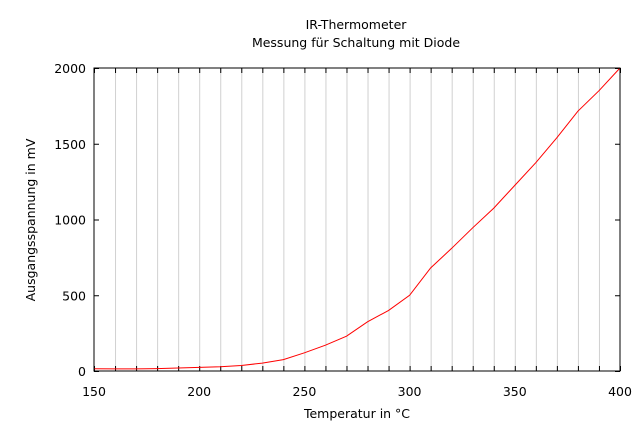 This screenshot has height=430, width=640. I want to click on y-tick-label-1500: 1500, so click(70, 144).